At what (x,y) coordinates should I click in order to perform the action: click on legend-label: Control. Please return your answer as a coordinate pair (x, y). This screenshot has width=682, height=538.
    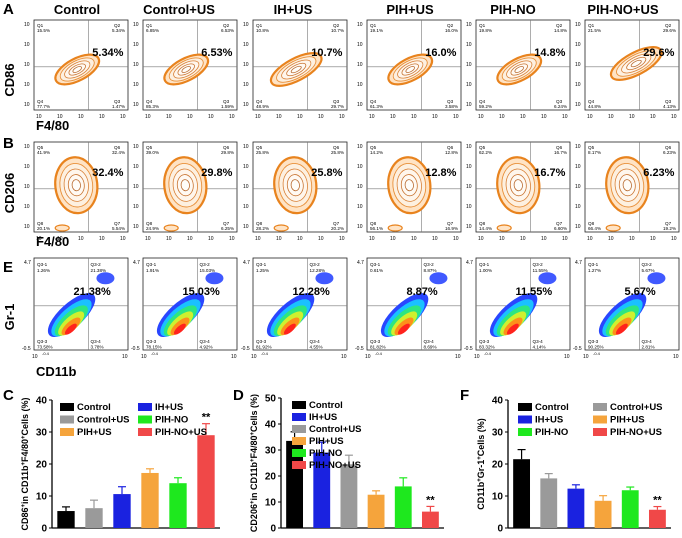
    Looking at the image, I should click on (326, 405).